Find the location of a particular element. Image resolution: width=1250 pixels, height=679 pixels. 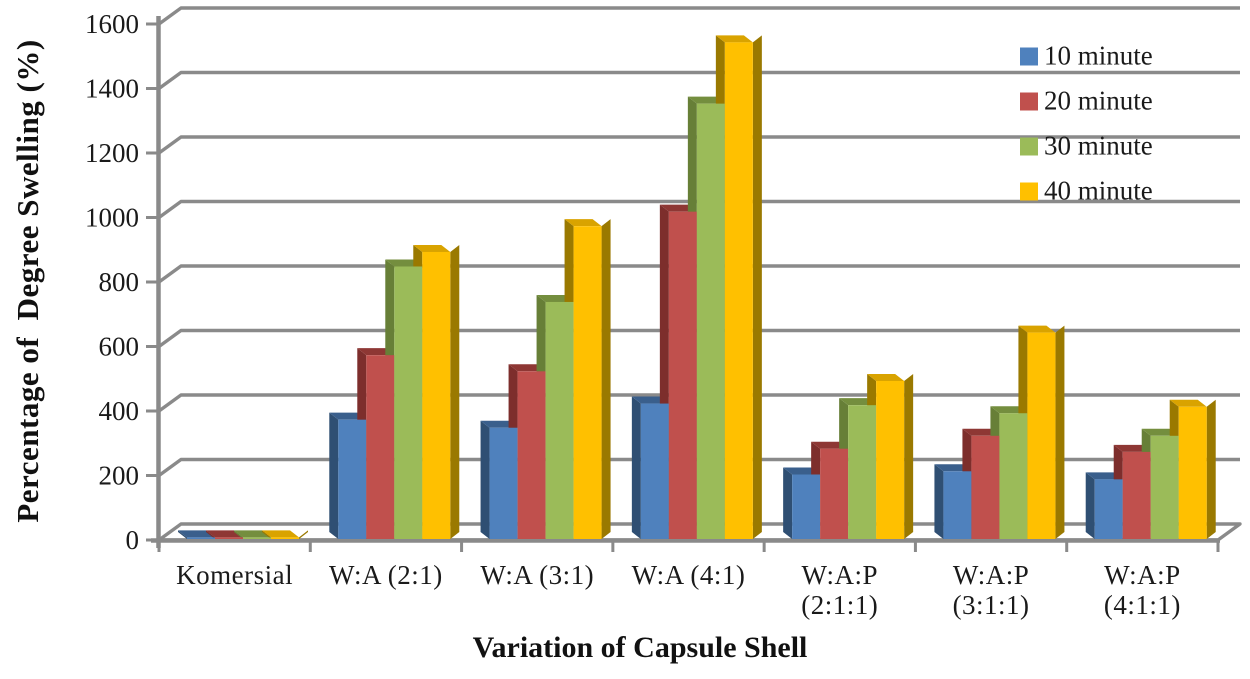

legend-swatch-30-minute is located at coordinates (1029, 146).